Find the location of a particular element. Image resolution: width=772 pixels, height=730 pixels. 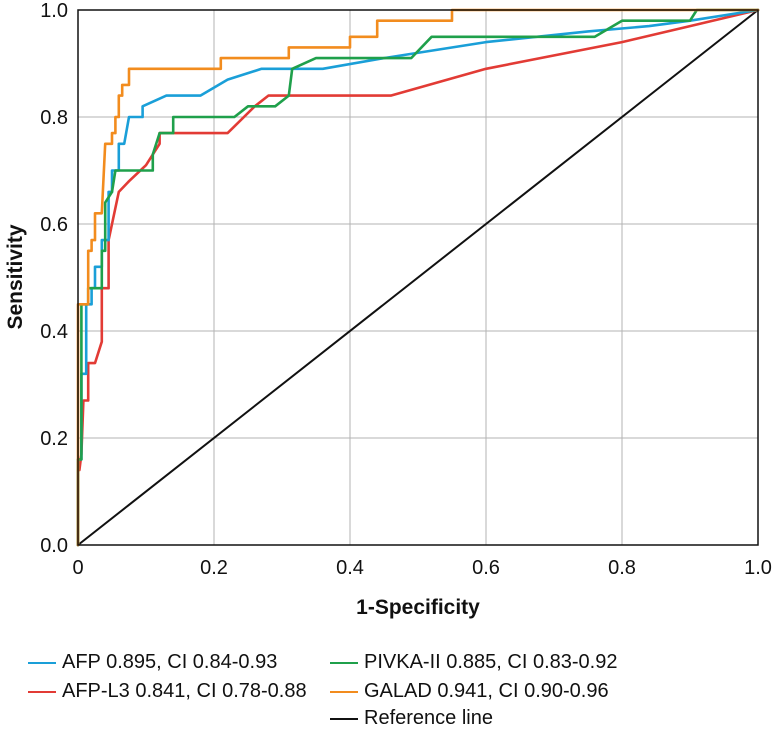

y-axis-title: Sensitivity is located at coordinates (15, 276).